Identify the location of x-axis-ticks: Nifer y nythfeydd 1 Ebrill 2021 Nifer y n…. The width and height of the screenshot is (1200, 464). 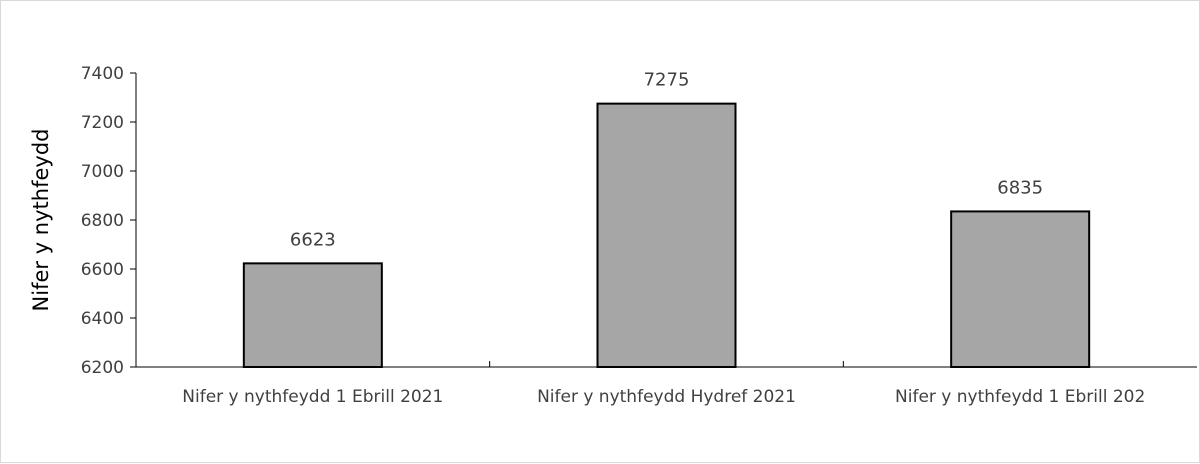
(663, 384).